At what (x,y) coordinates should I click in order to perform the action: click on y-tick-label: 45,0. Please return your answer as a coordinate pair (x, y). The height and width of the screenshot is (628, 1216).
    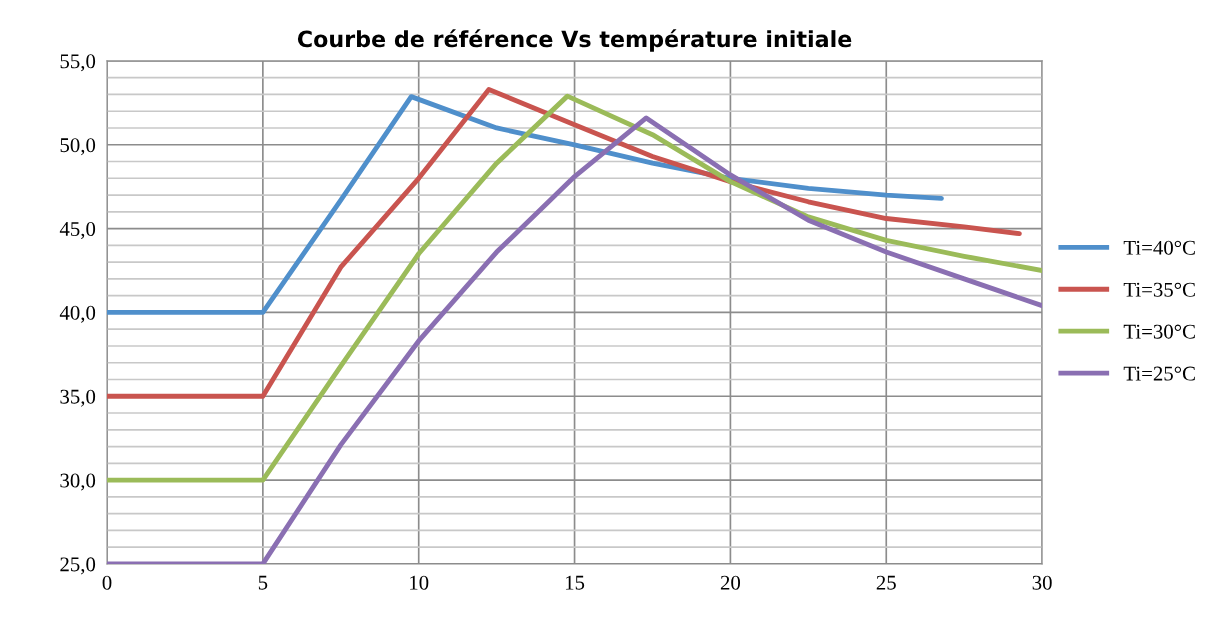
    Looking at the image, I should click on (77, 230).